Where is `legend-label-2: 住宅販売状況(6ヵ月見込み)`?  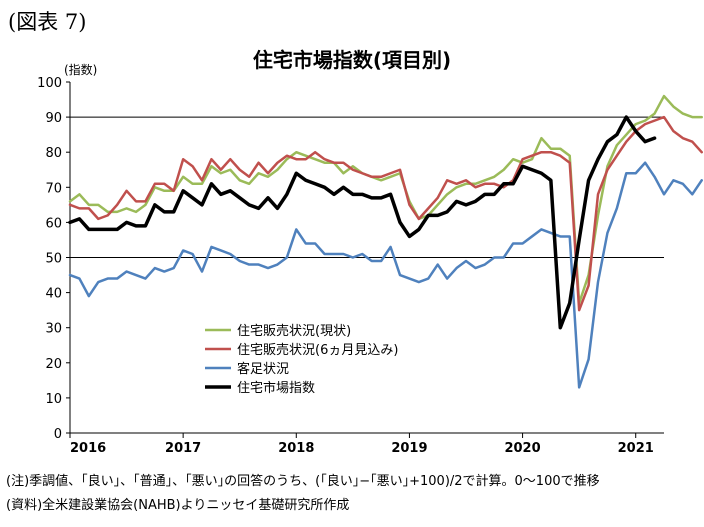
legend-label-2: 住宅販売状況(6ヵ月見込み) is located at coordinates (317, 350).